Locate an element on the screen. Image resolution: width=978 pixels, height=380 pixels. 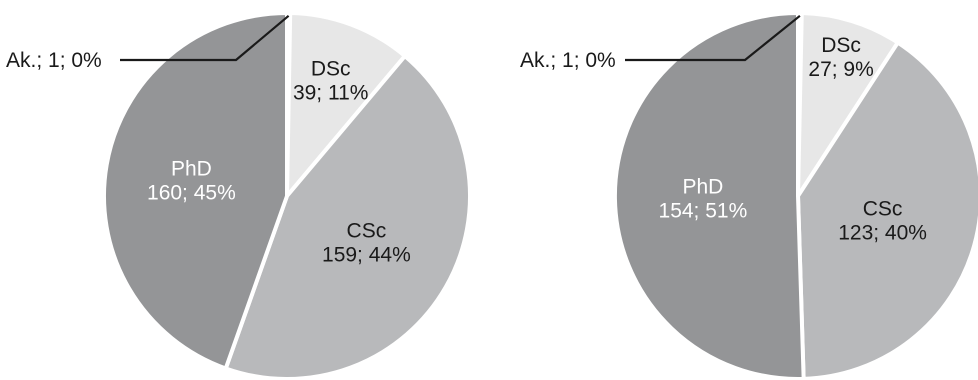
slice-label-dsc: DSc 27; 9% is located at coordinates (840, 57).